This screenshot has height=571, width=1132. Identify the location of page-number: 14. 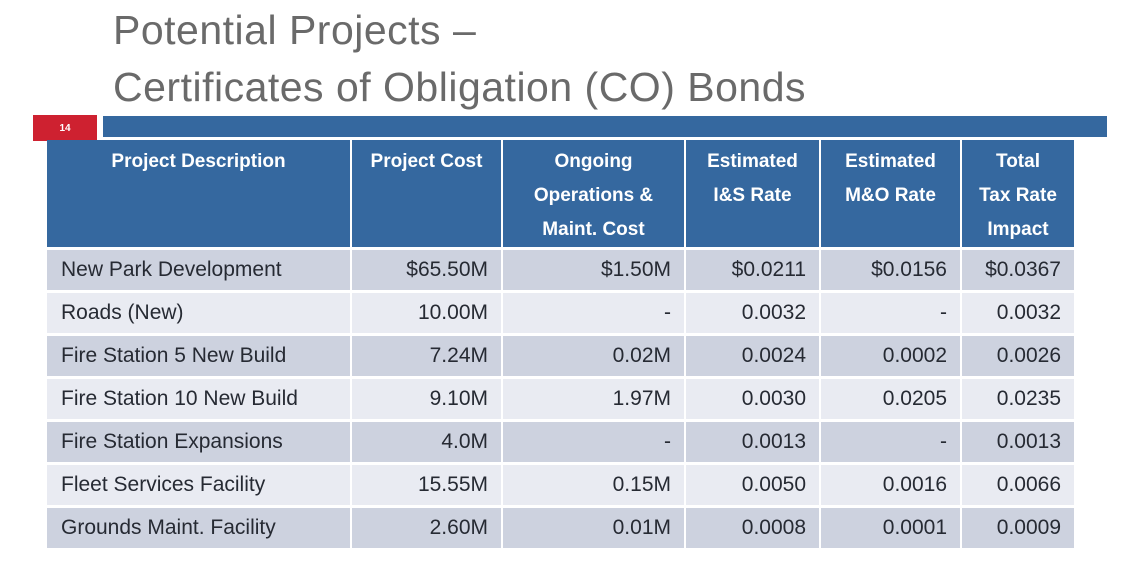
(65, 128).